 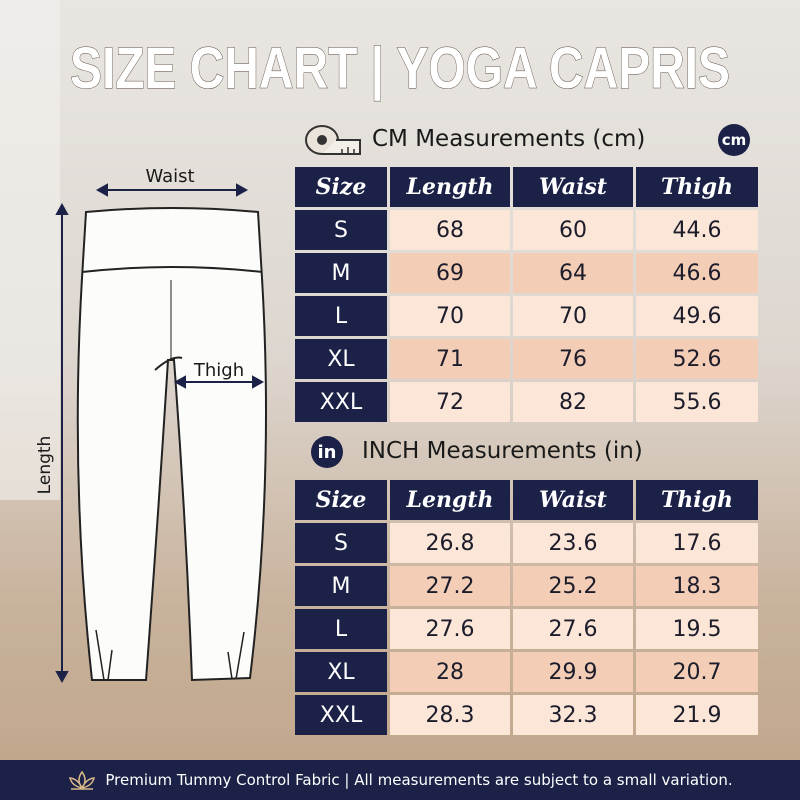 I want to click on table-row: S 68 60 44.6, so click(x=526, y=230).